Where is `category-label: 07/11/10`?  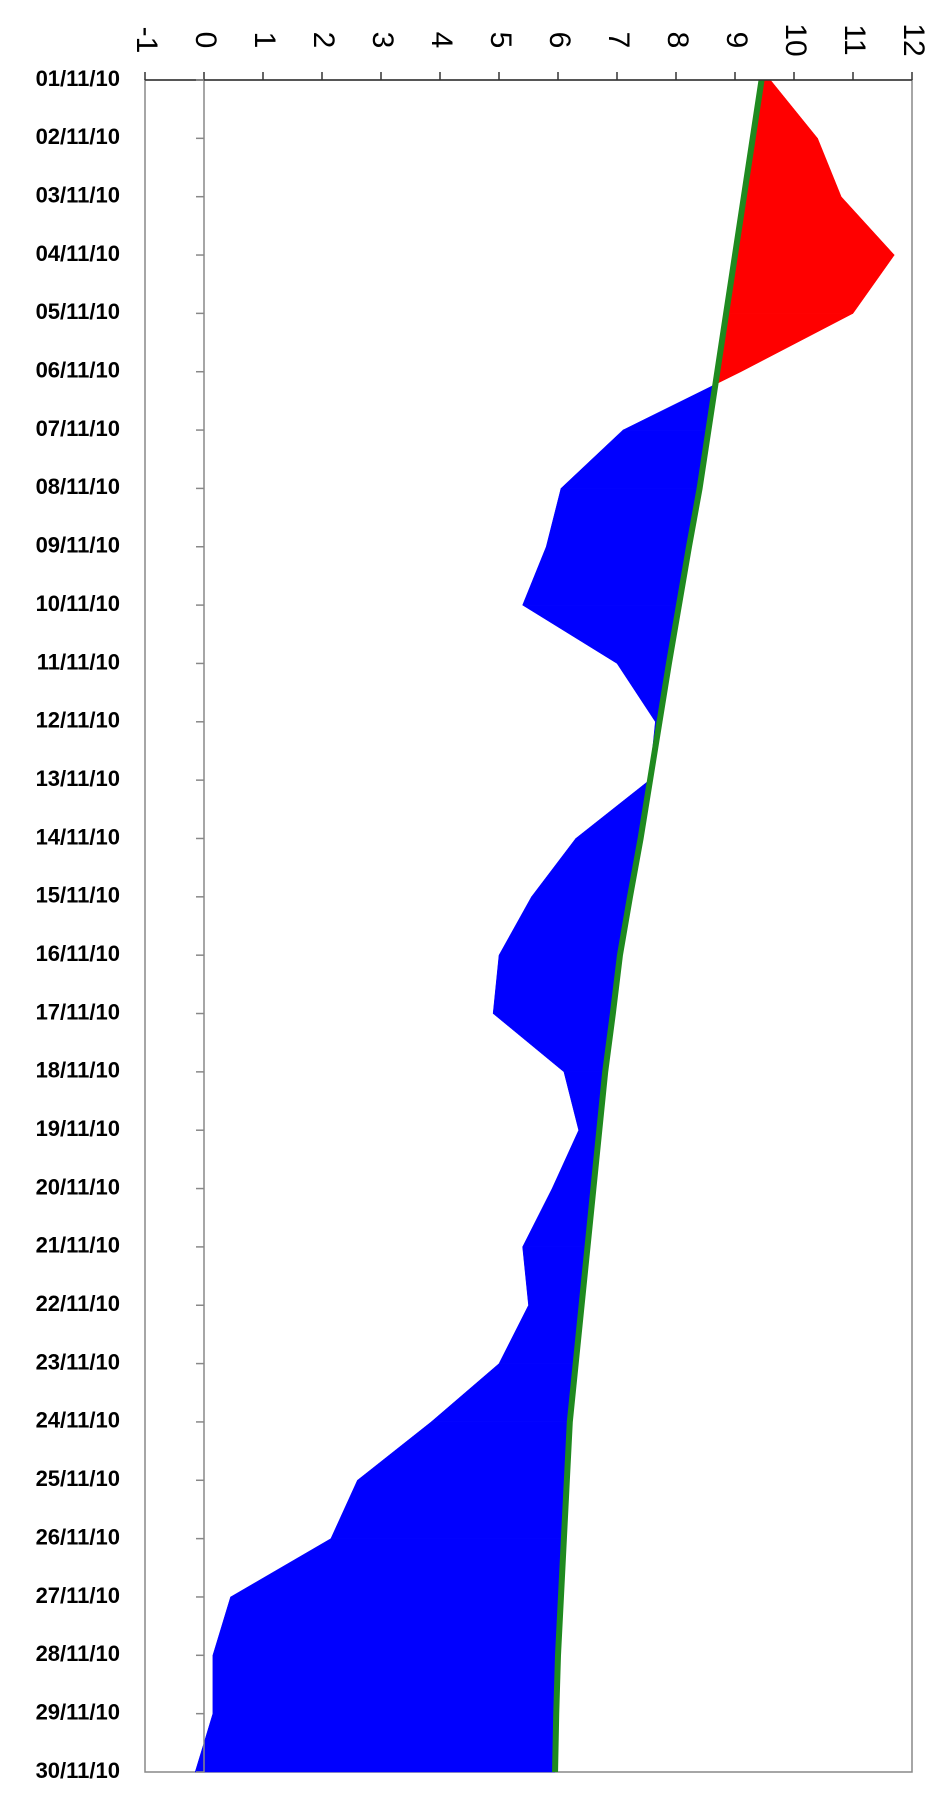
category-label: 07/11/10 is located at coordinates (78, 428).